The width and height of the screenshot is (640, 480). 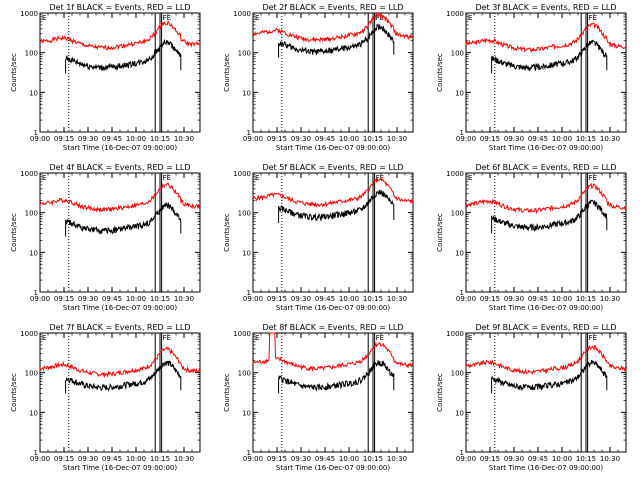 I want to click on chart-title: Det 6f BLACK = Events, RED = LLD, so click(x=545, y=167).